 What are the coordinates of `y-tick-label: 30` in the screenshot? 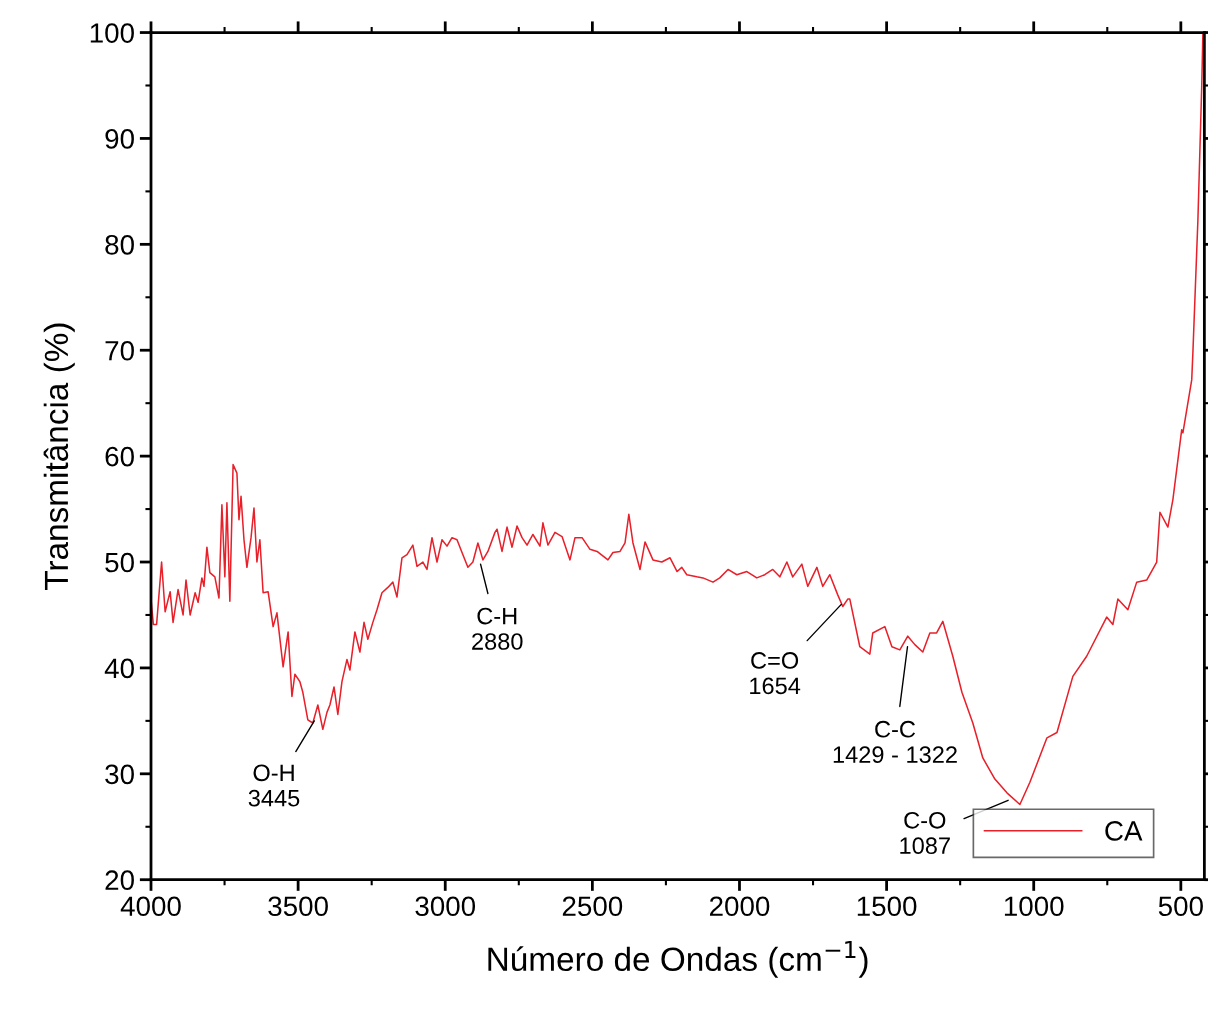 It's located at (119, 774).